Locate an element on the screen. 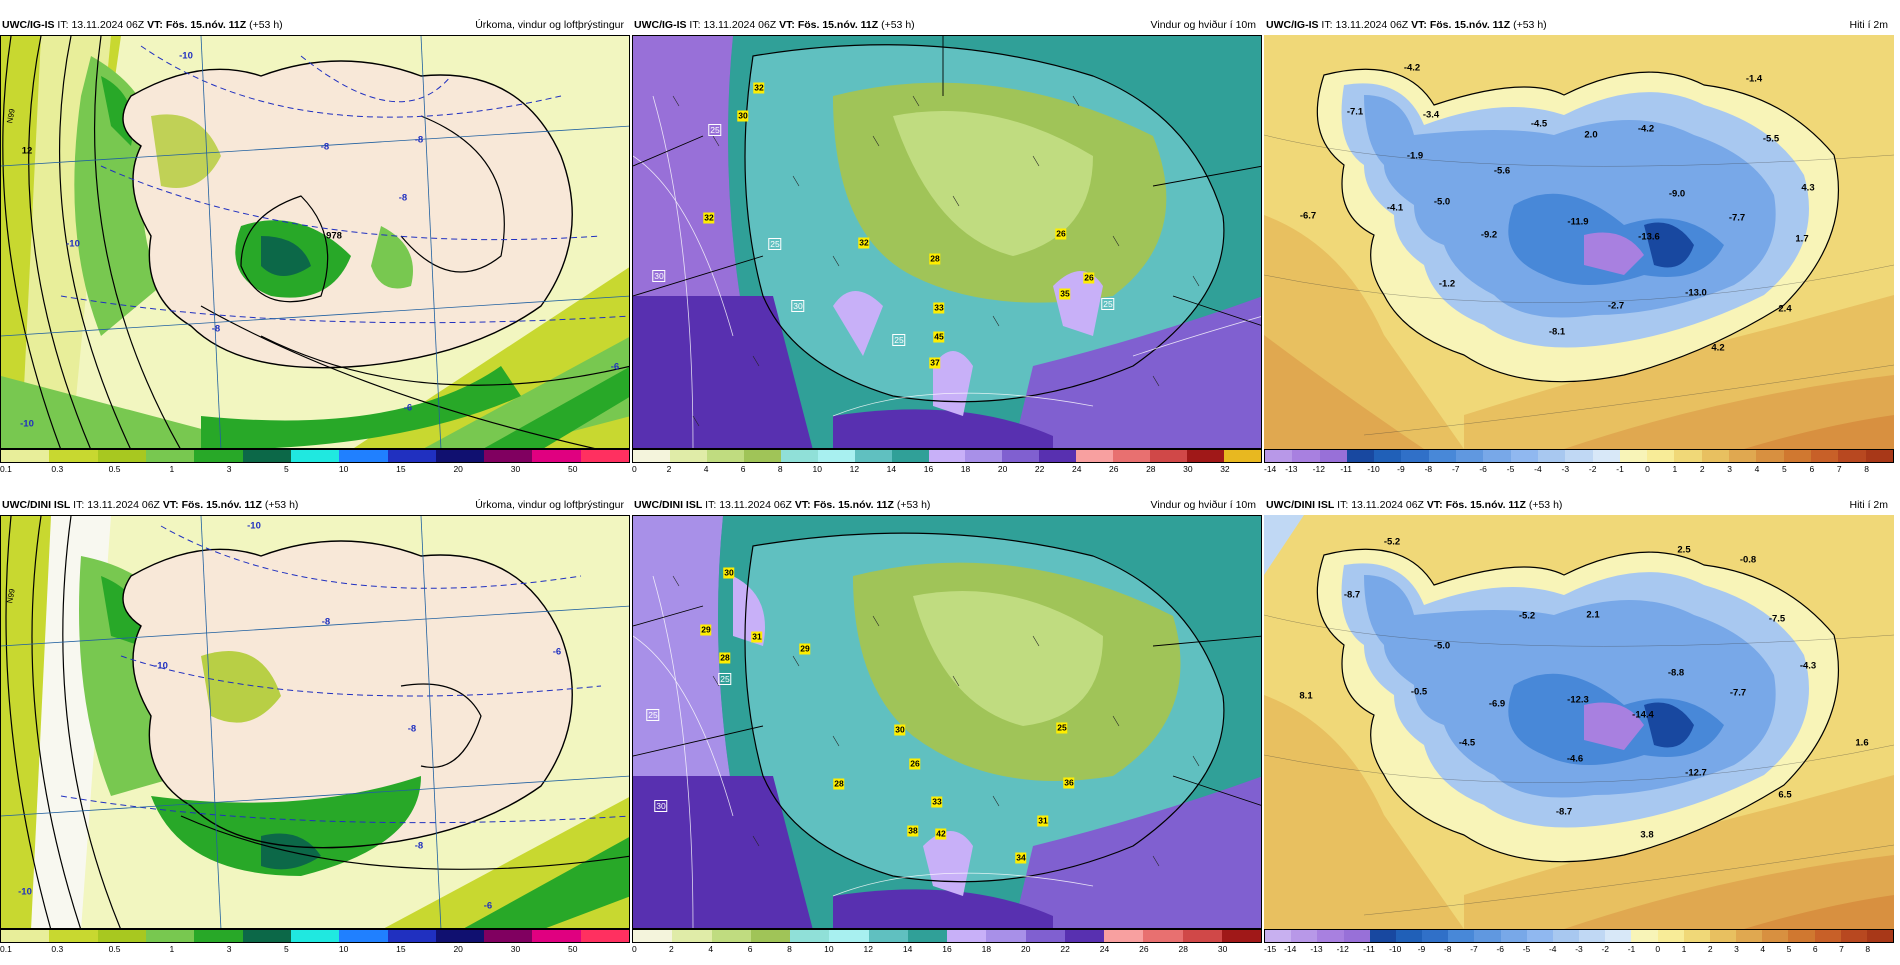 The height and width of the screenshot is (965, 1900). colorbar-tick-label: 26 is located at coordinates (1114, 469).